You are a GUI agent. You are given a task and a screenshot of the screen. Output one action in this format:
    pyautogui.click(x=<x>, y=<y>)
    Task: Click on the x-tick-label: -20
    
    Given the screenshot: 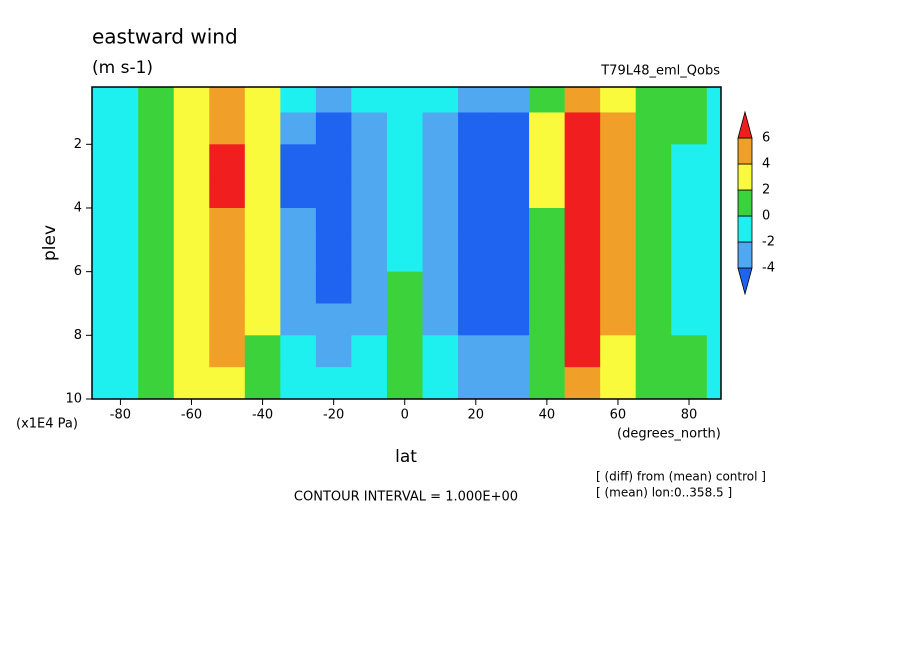 What is the action you would take?
    pyautogui.click(x=333, y=415)
    